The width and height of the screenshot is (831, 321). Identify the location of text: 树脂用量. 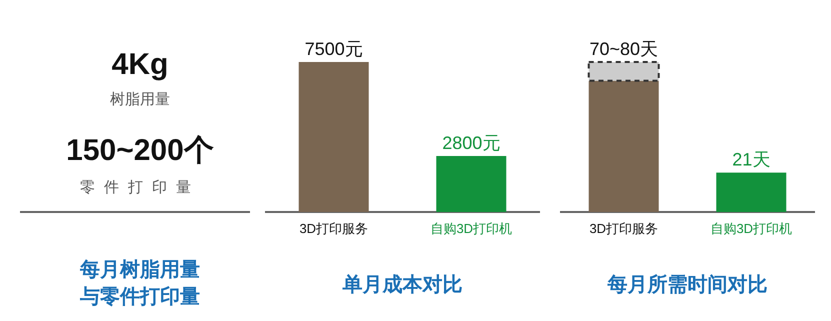
(140, 99).